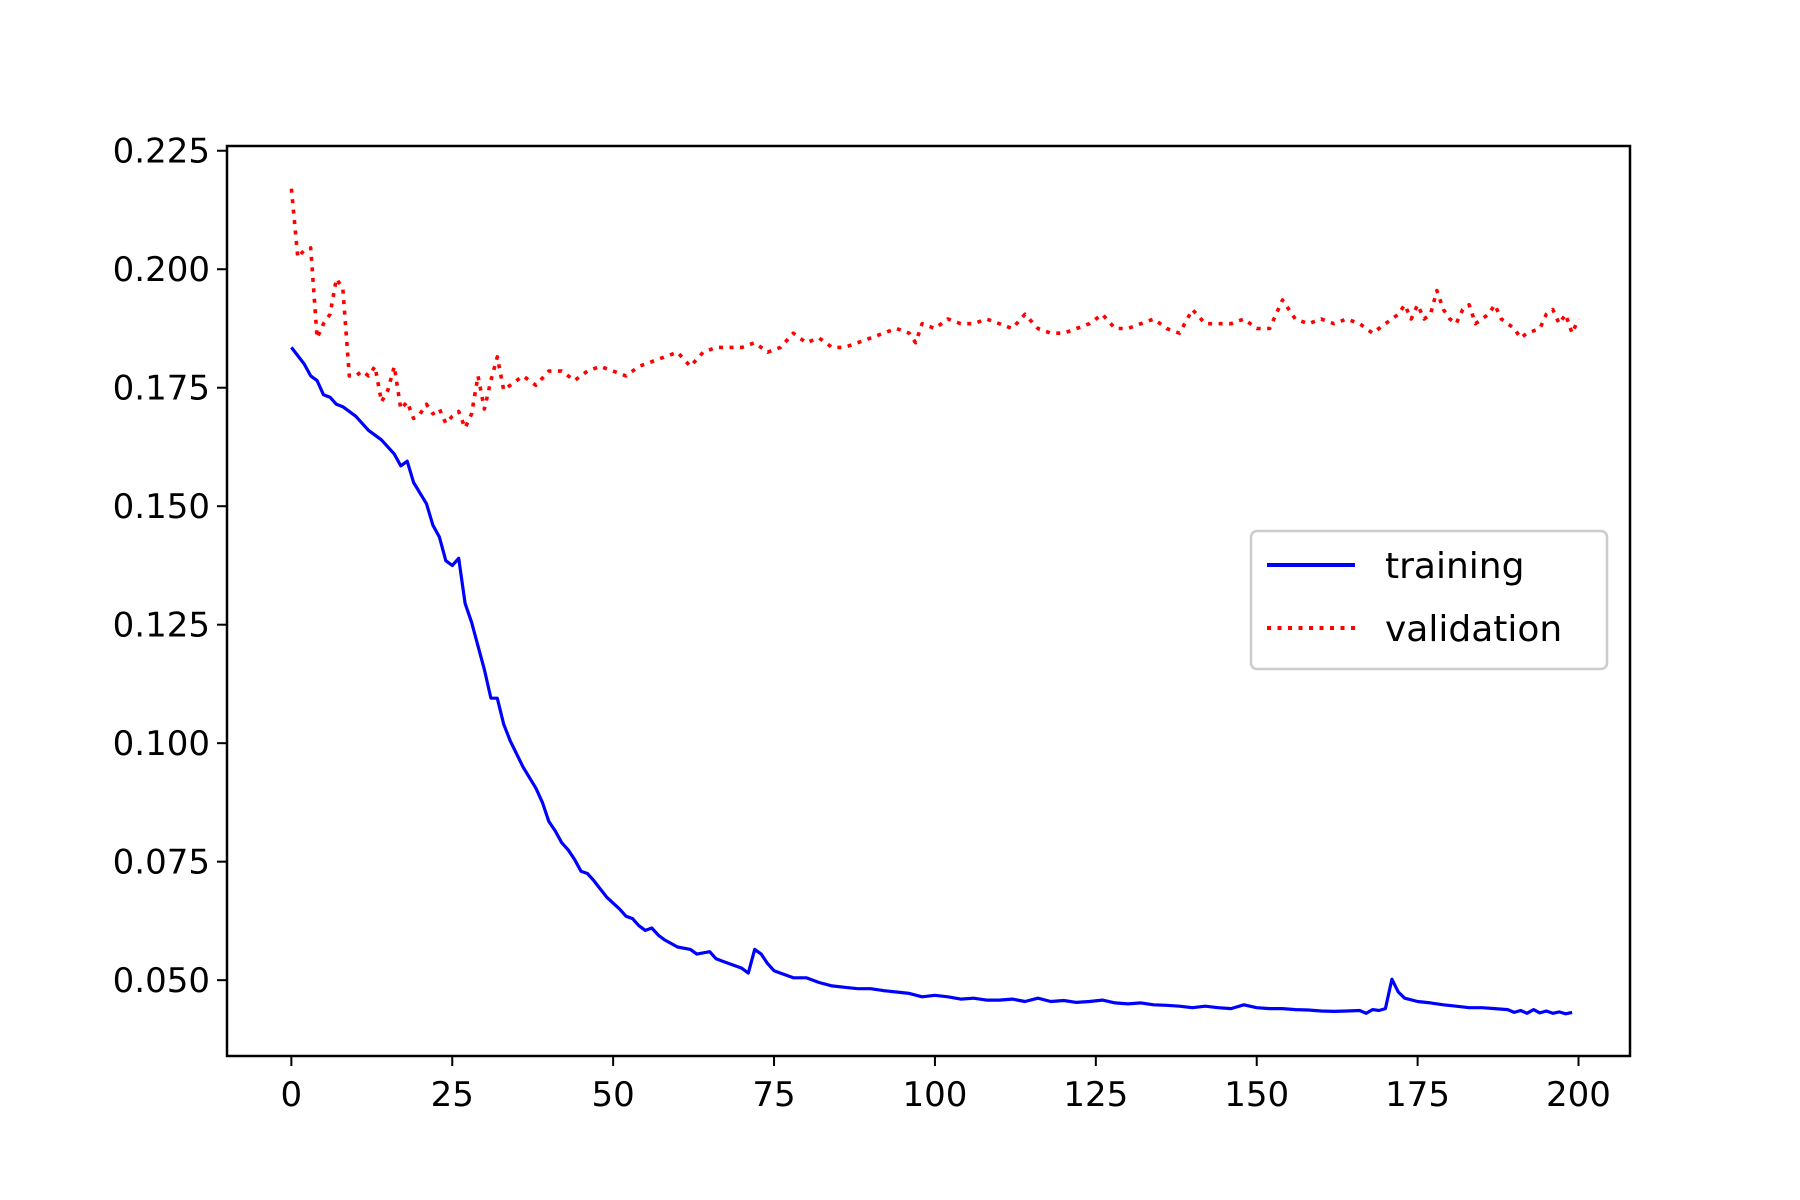 This screenshot has height=1200, width=1800. I want to click on series-line-validation, so click(935, 309).